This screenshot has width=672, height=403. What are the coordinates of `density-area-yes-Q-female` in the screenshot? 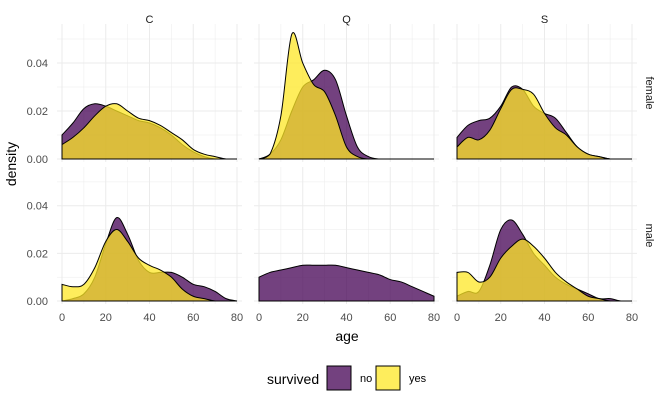 It's located at (346, 96).